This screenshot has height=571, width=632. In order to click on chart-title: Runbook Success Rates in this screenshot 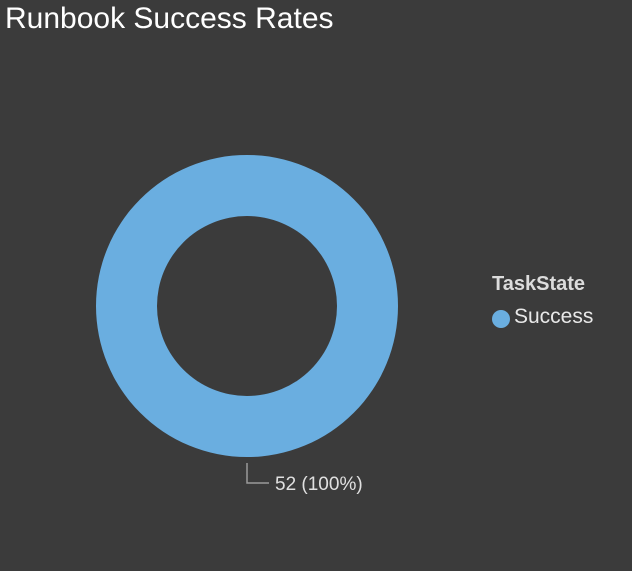, I will do `click(169, 18)`.